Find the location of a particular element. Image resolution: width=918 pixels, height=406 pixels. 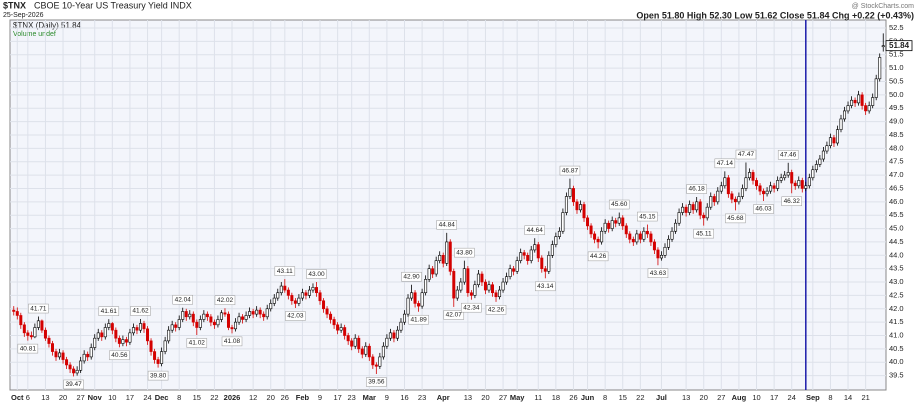

y-tick-label: 49.0 is located at coordinates (896, 121).